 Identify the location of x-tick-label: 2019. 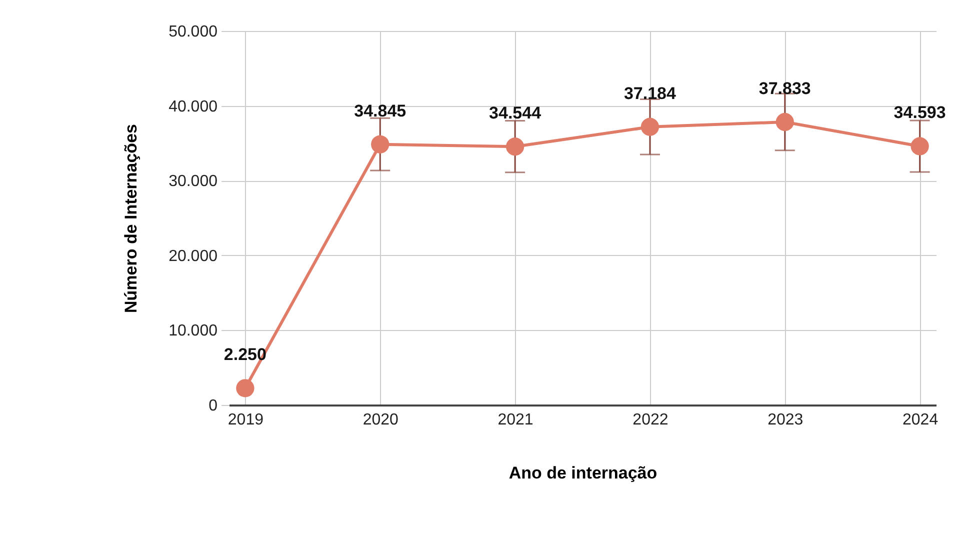
(246, 420).